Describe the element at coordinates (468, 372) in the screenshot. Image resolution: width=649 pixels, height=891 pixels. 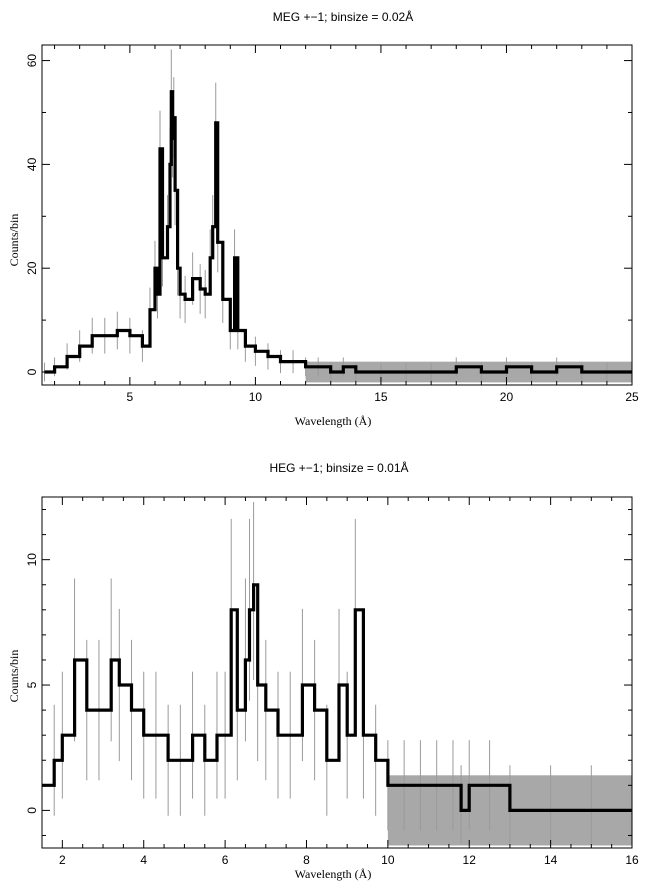
I see `error-band` at that location.